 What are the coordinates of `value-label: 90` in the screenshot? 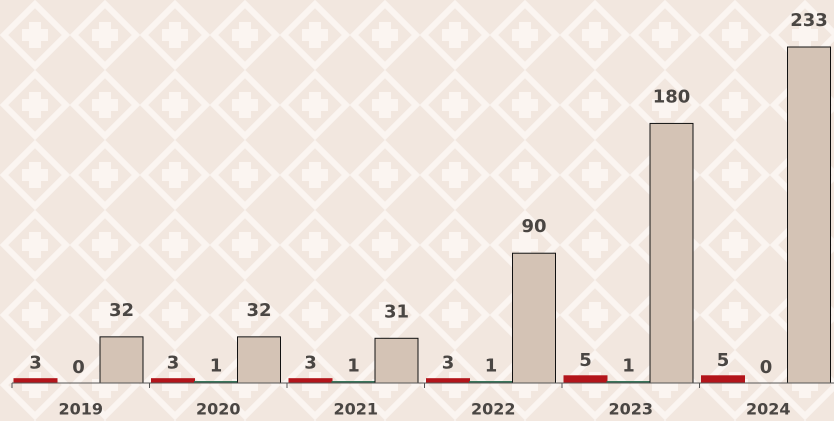 It's located at (533, 226).